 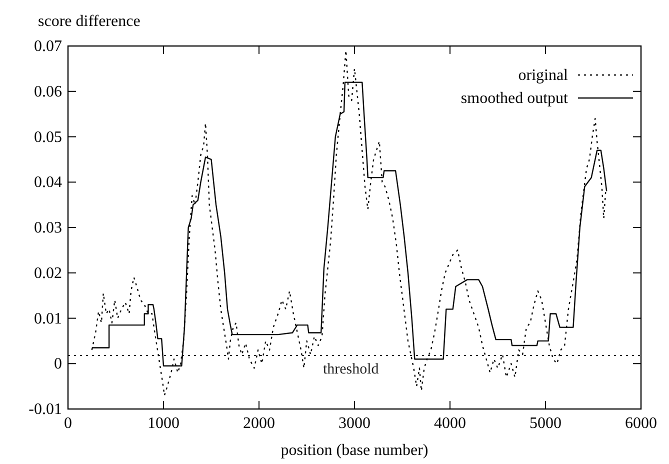 I want to click on x-tick-label: 5000, so click(x=546, y=423).